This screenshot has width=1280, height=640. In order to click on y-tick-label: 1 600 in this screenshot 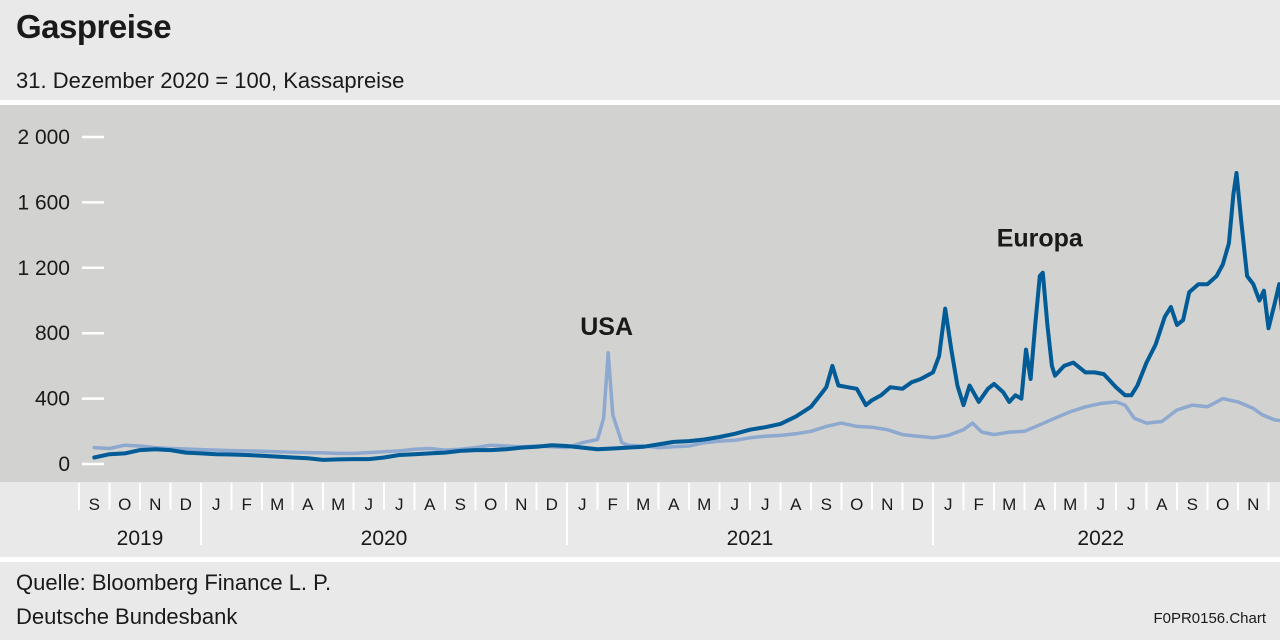, I will do `click(43, 202)`.